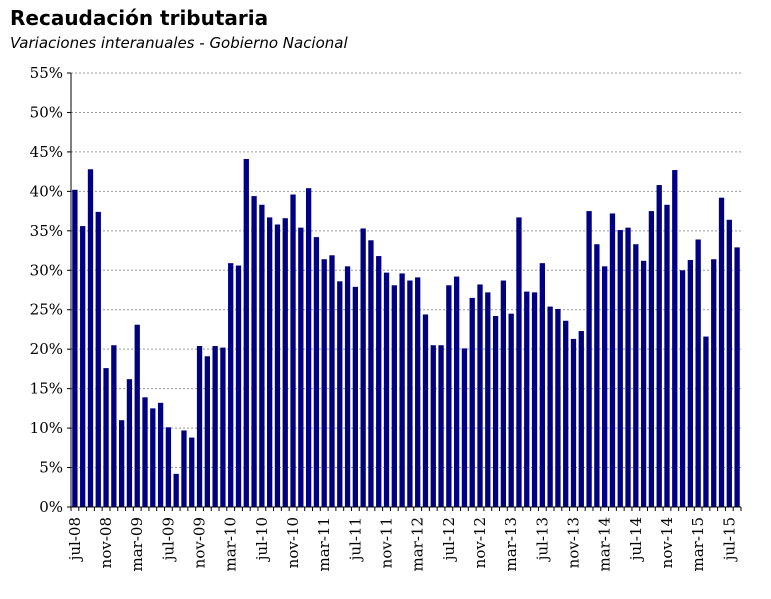 This screenshot has height=599, width=771. Describe the element at coordinates (480, 542) in the screenshot. I see `x-tick-label: nov-12` at that location.